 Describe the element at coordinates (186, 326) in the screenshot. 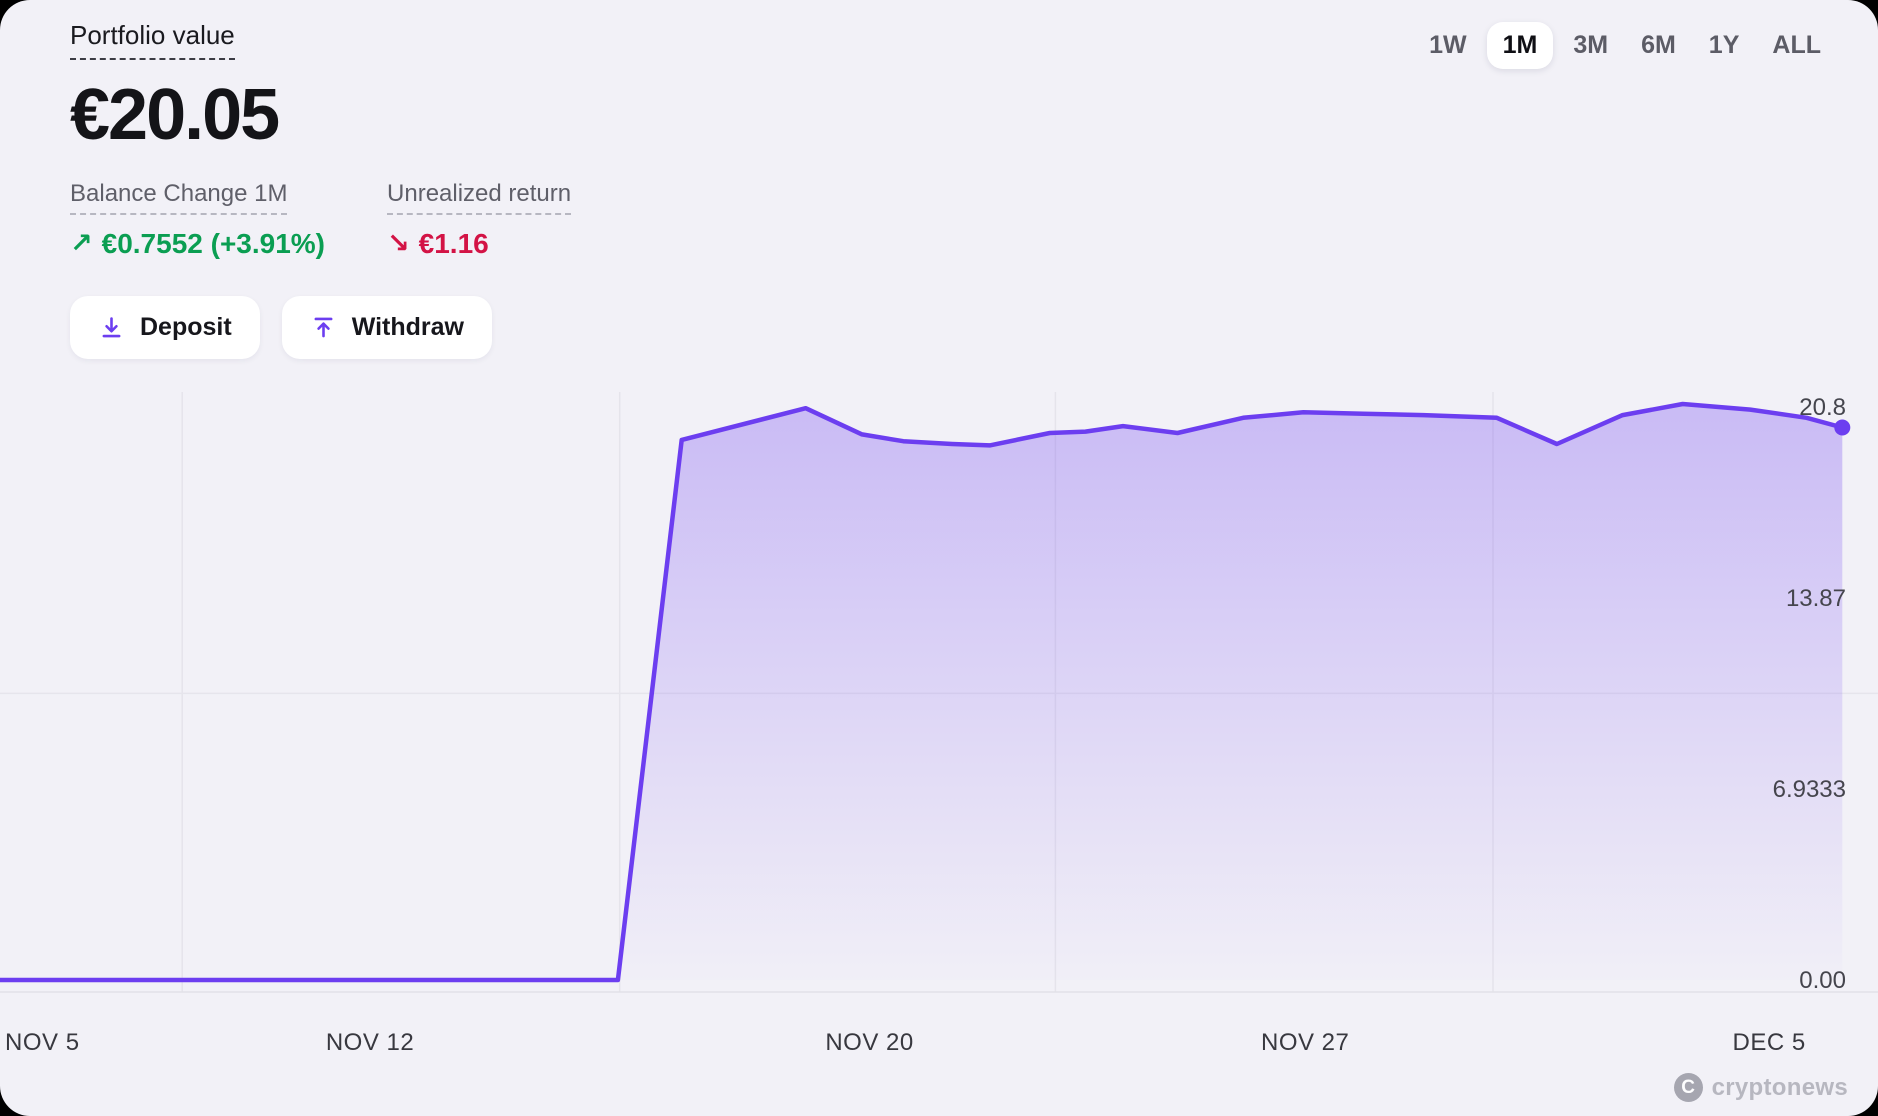

I see `deposit-button-label: Deposit` at that location.